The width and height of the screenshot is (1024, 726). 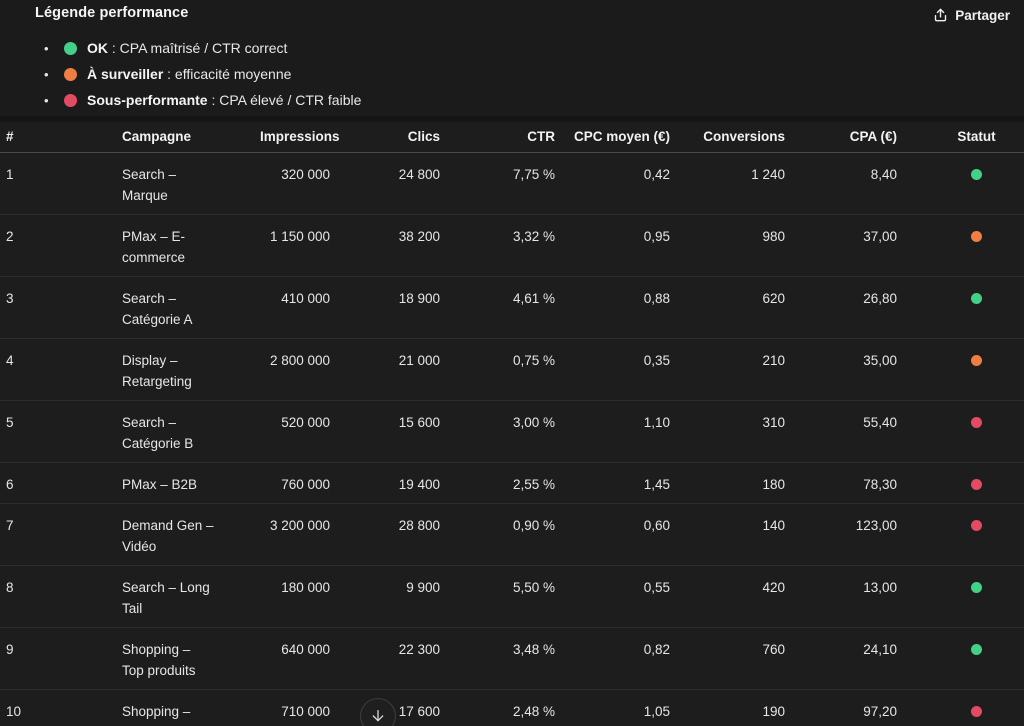 What do you see at coordinates (873, 136) in the screenshot?
I see `column-header-cpa: CPA (€)` at bounding box center [873, 136].